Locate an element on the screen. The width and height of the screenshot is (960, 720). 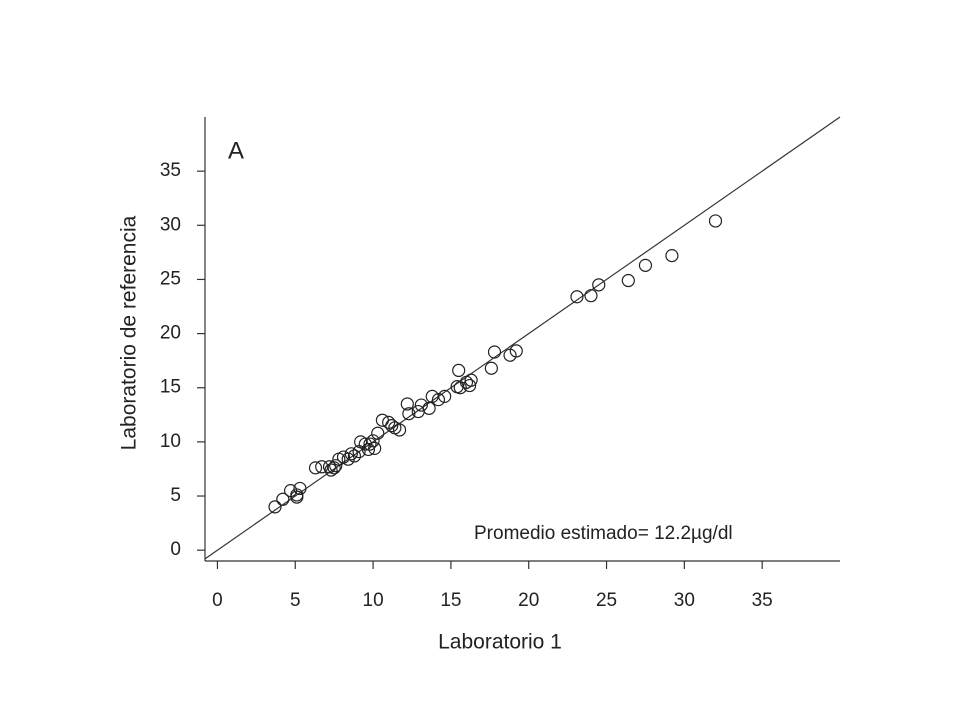
x-tick-label: 0 is located at coordinates (217, 600).